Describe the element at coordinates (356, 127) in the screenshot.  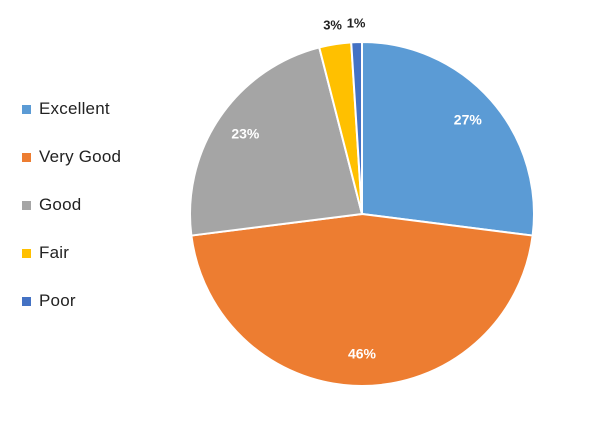
I see `pie-slice-poor` at that location.